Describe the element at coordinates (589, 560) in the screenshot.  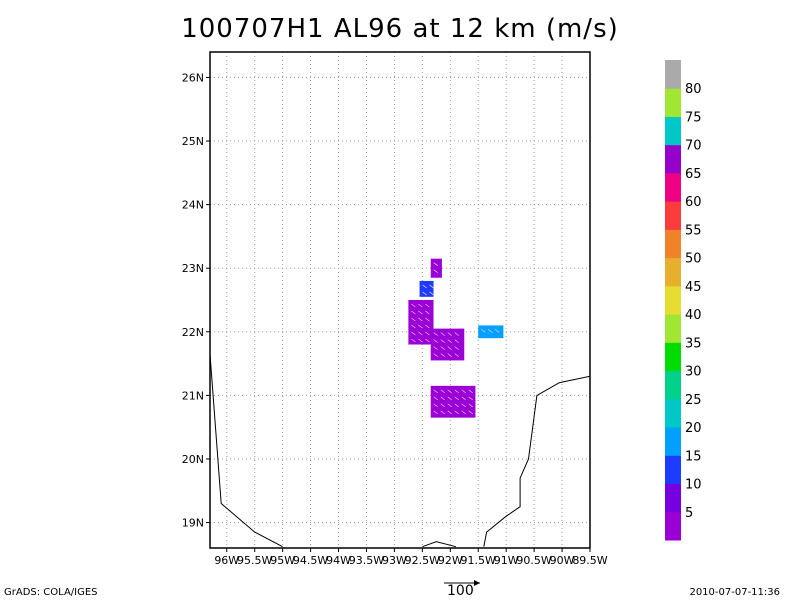
I see `x-tick-label: 89.5W` at that location.